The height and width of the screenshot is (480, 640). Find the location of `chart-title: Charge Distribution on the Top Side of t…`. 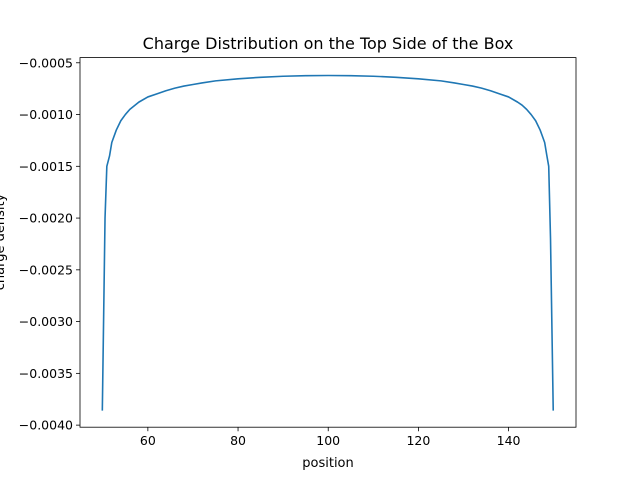

chart-title: Charge Distribution on the Top Side of t… is located at coordinates (328, 43).